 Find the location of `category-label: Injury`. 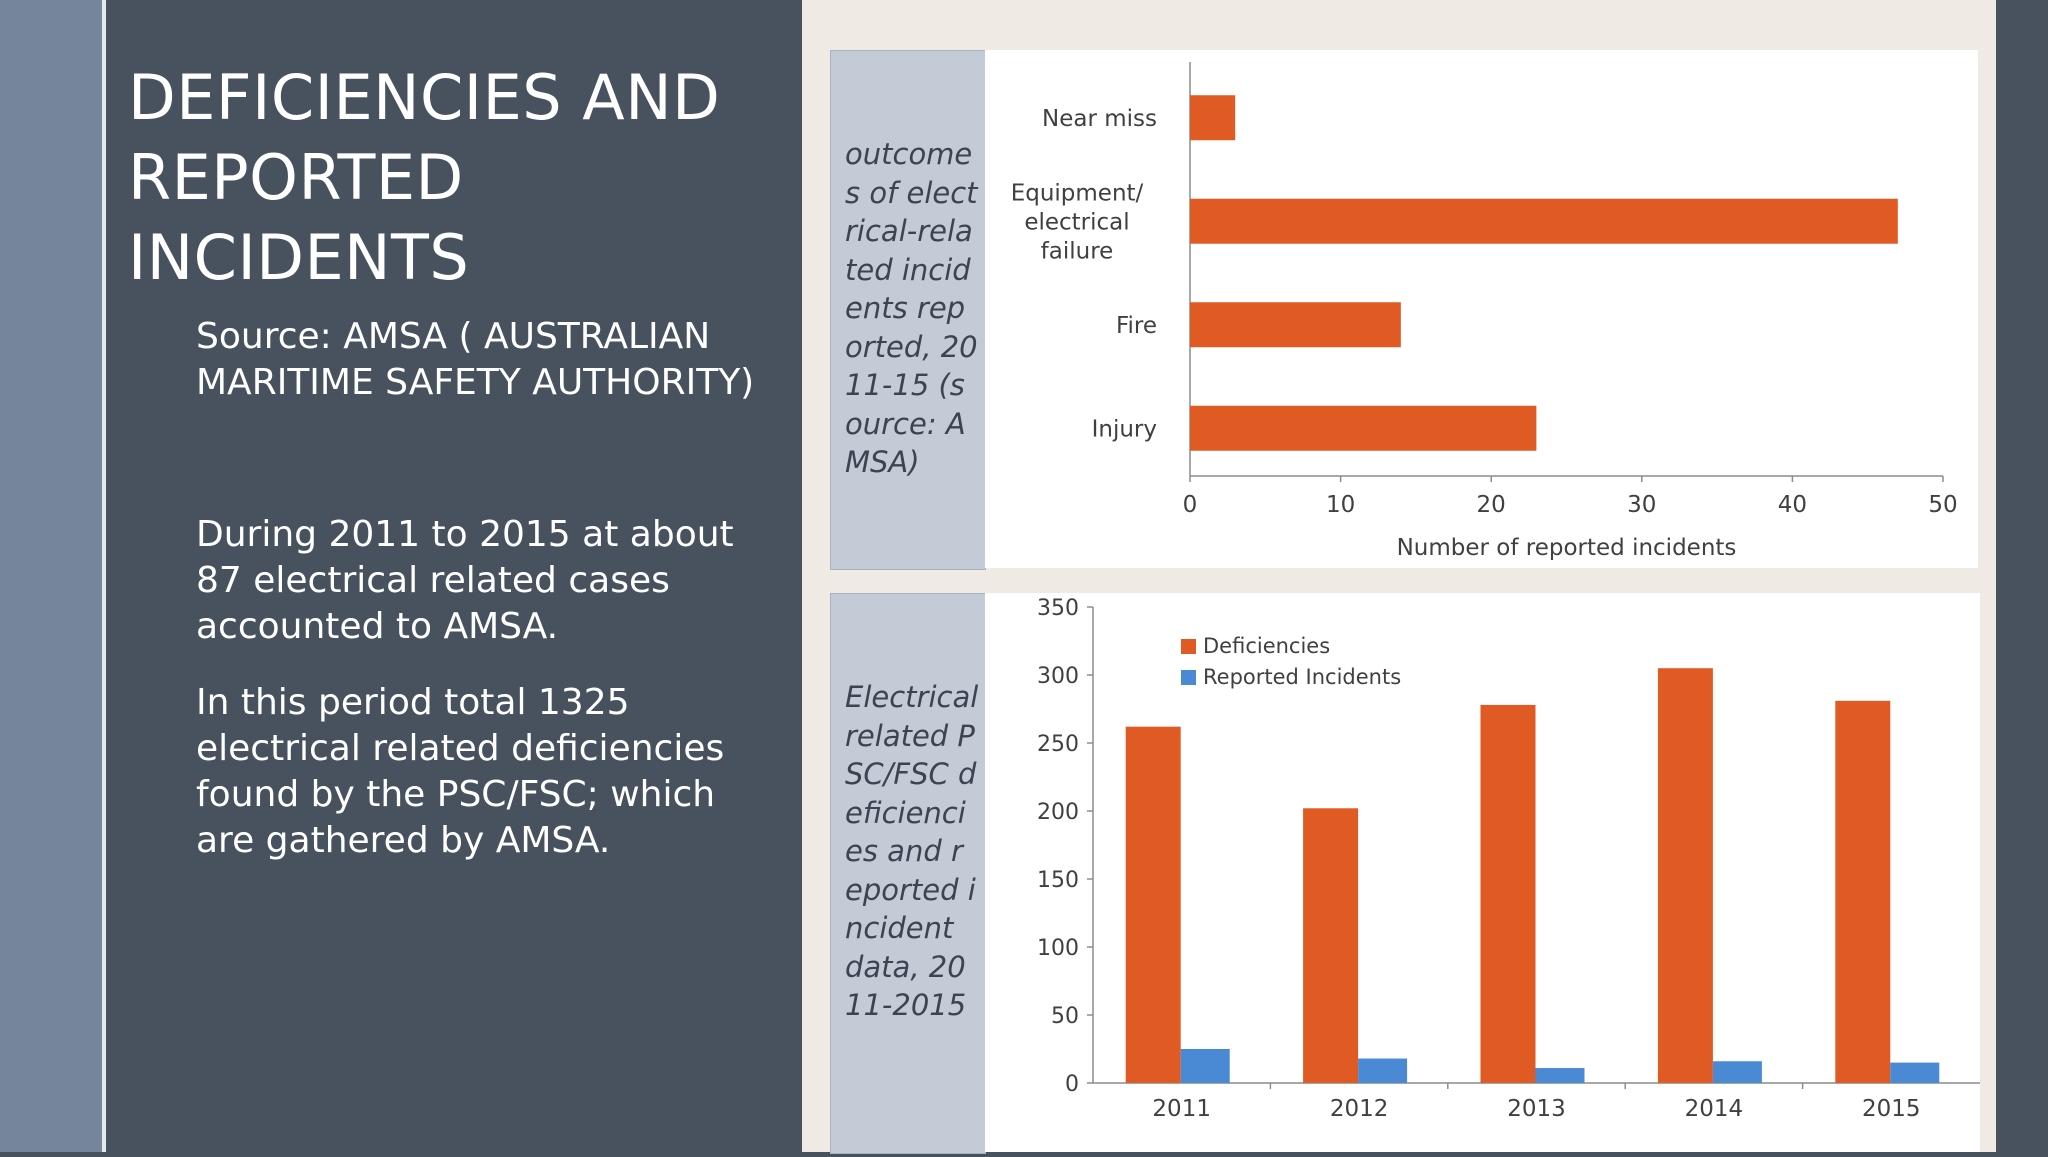

category-label: Injury is located at coordinates (1124, 429).